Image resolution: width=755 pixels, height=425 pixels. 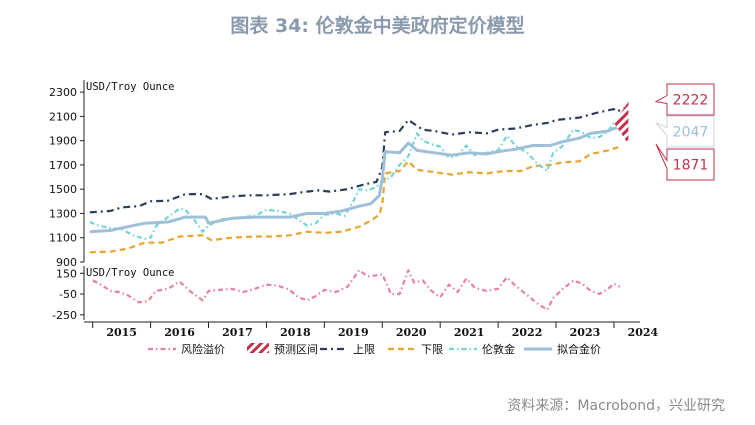 I want to click on callout-value: 2047, so click(x=691, y=133).